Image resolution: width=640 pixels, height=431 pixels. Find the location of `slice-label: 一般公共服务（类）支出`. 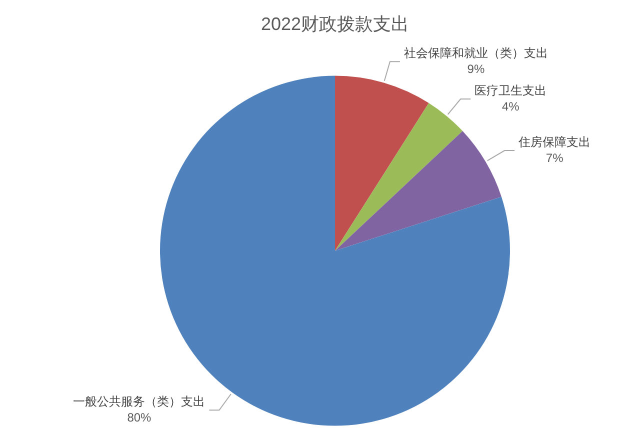

slice-label: 一般公共服务（类）支出 is located at coordinates (139, 401).